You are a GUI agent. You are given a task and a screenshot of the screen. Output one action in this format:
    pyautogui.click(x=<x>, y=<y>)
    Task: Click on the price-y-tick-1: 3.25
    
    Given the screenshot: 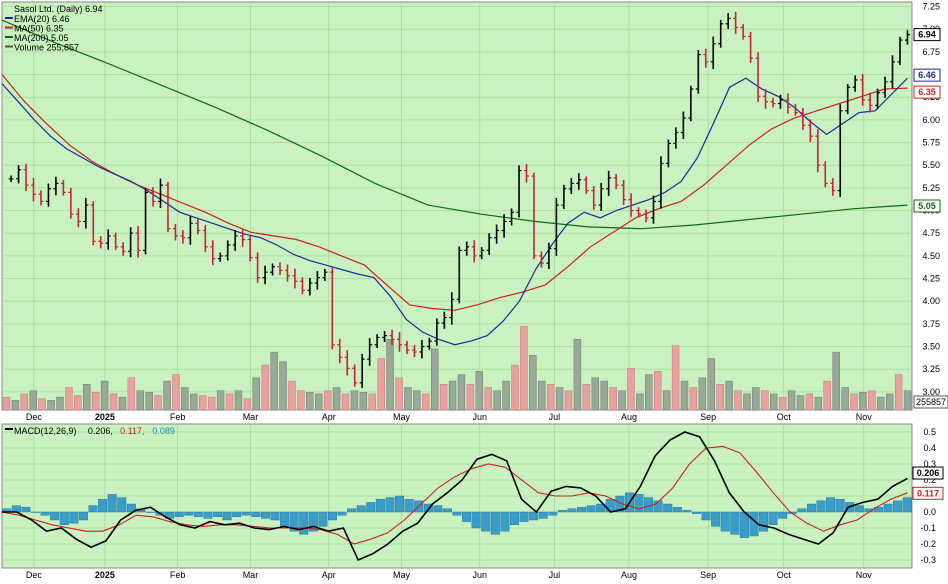 What is the action you would take?
    pyautogui.click(x=931, y=369)
    